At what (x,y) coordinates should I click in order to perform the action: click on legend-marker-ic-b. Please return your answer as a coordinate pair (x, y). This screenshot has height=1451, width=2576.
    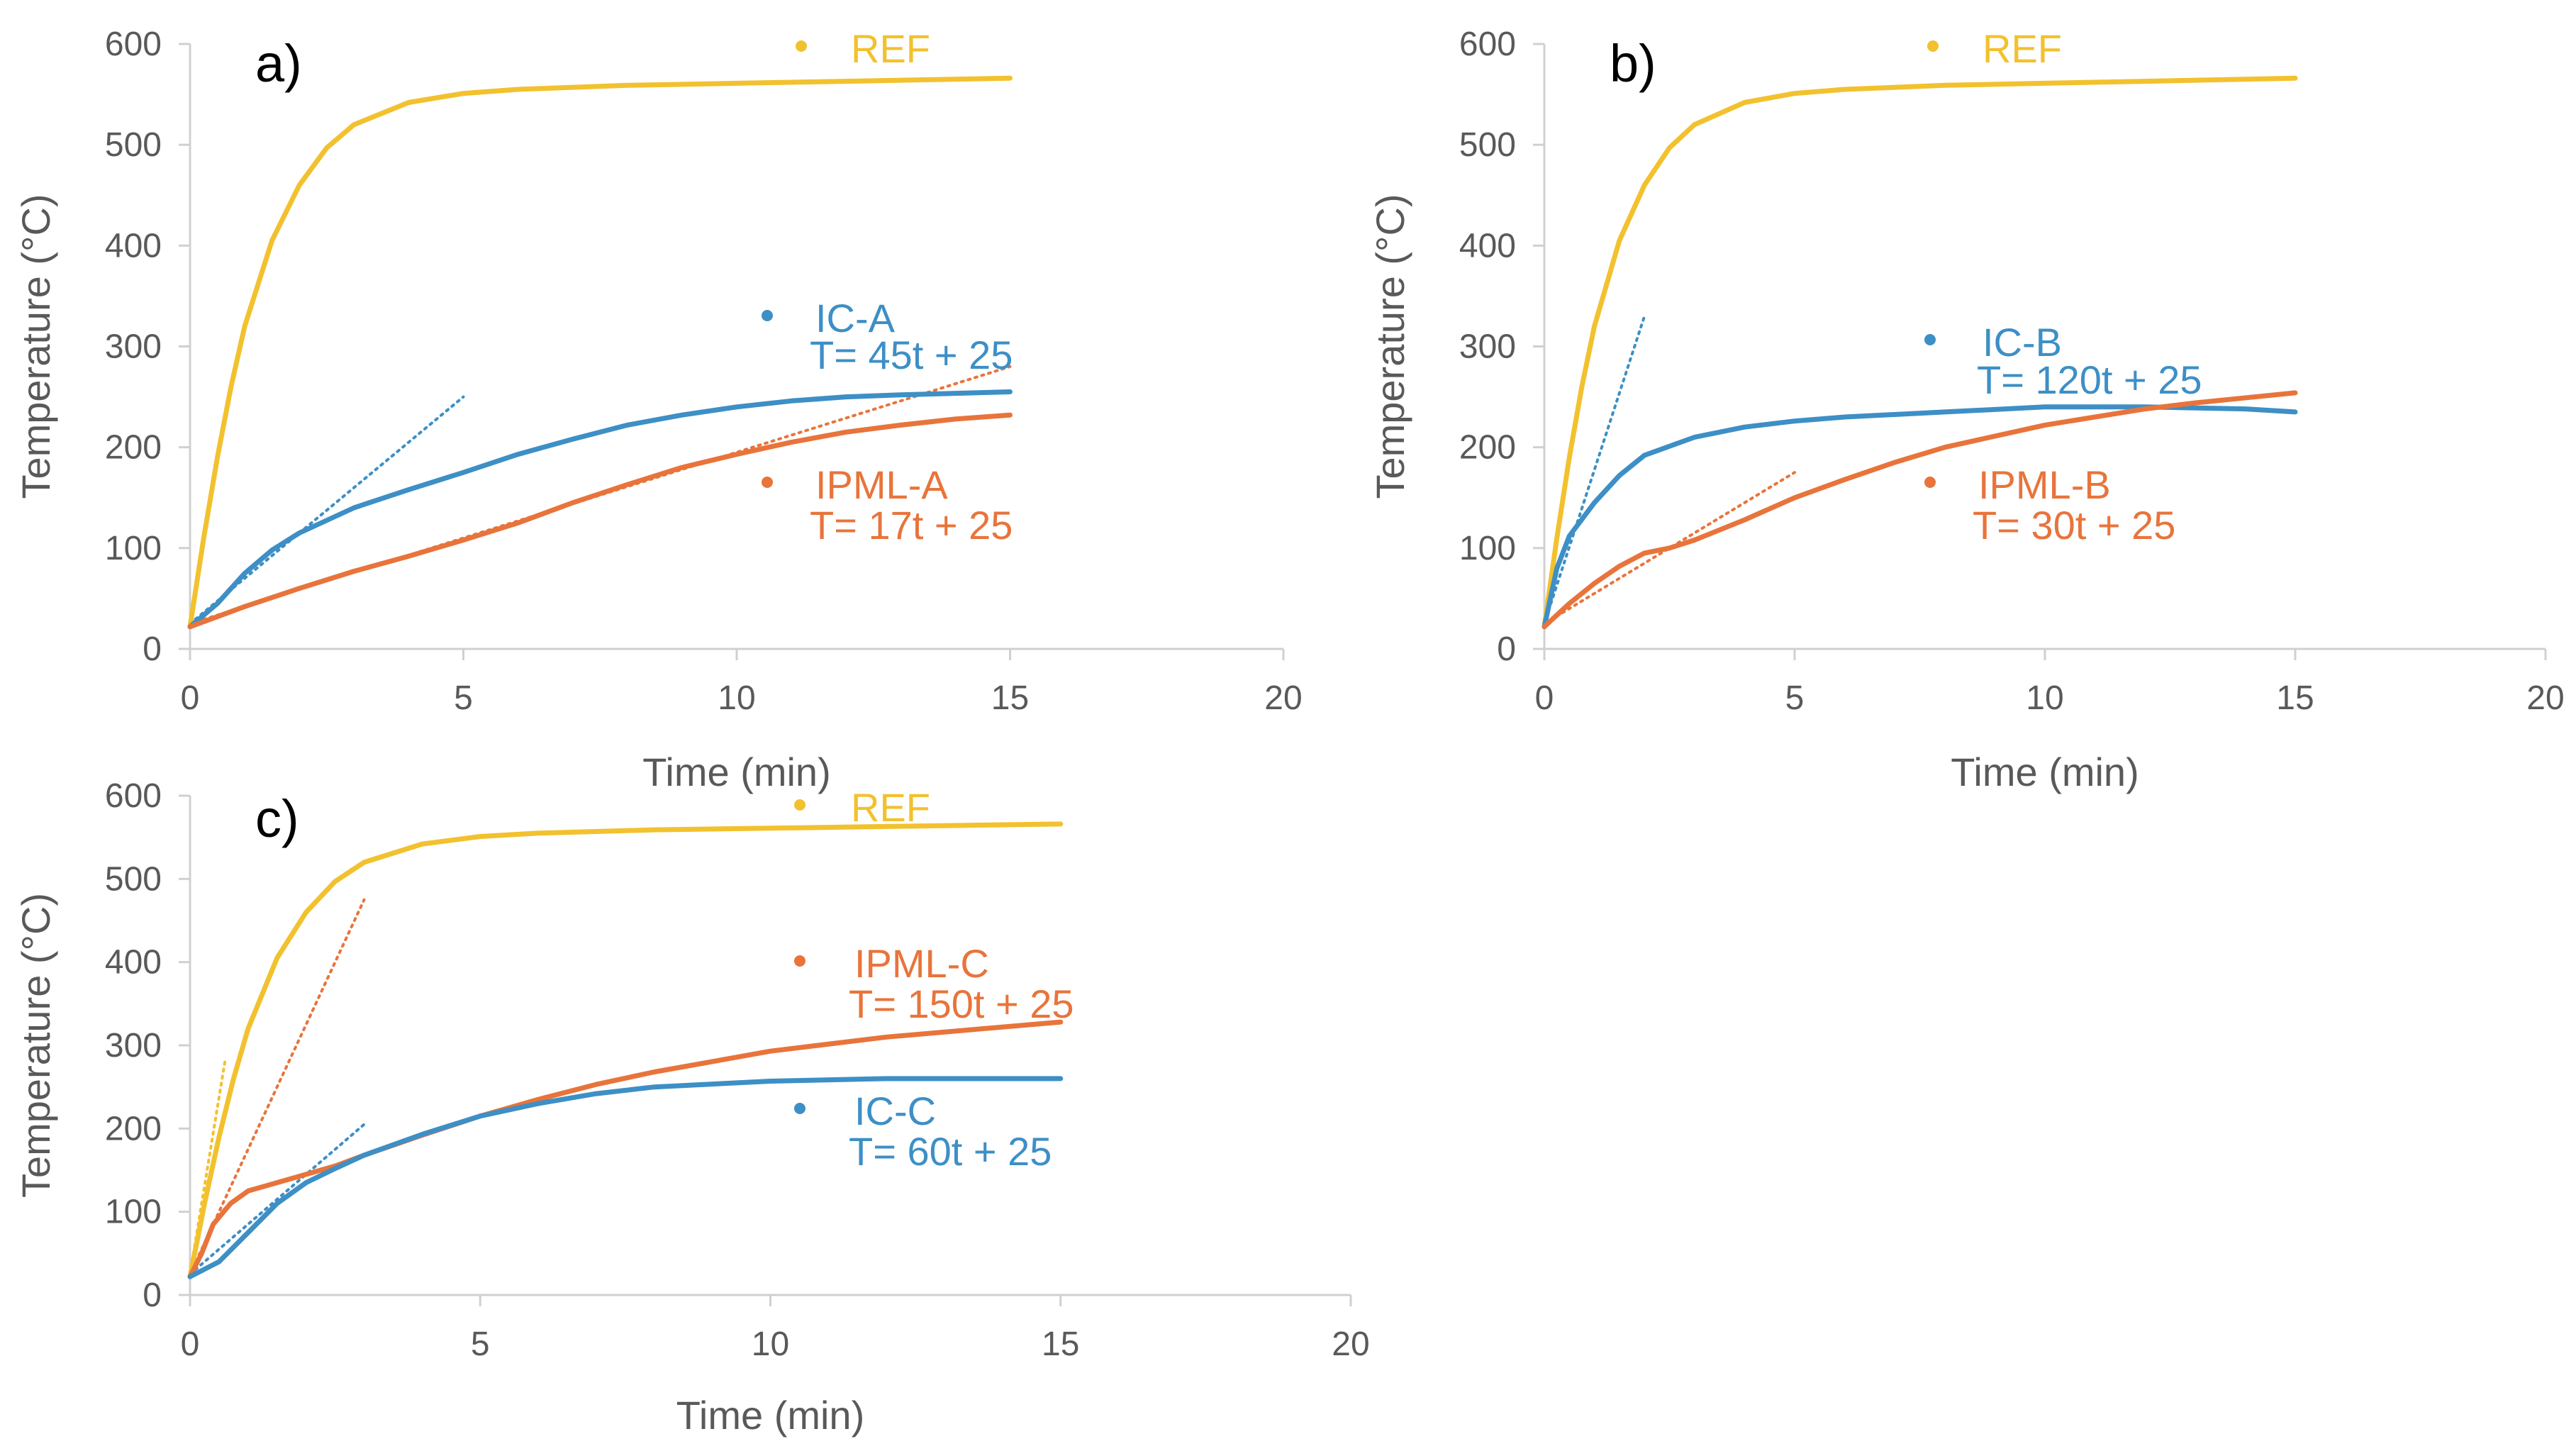
    Looking at the image, I should click on (1930, 339).